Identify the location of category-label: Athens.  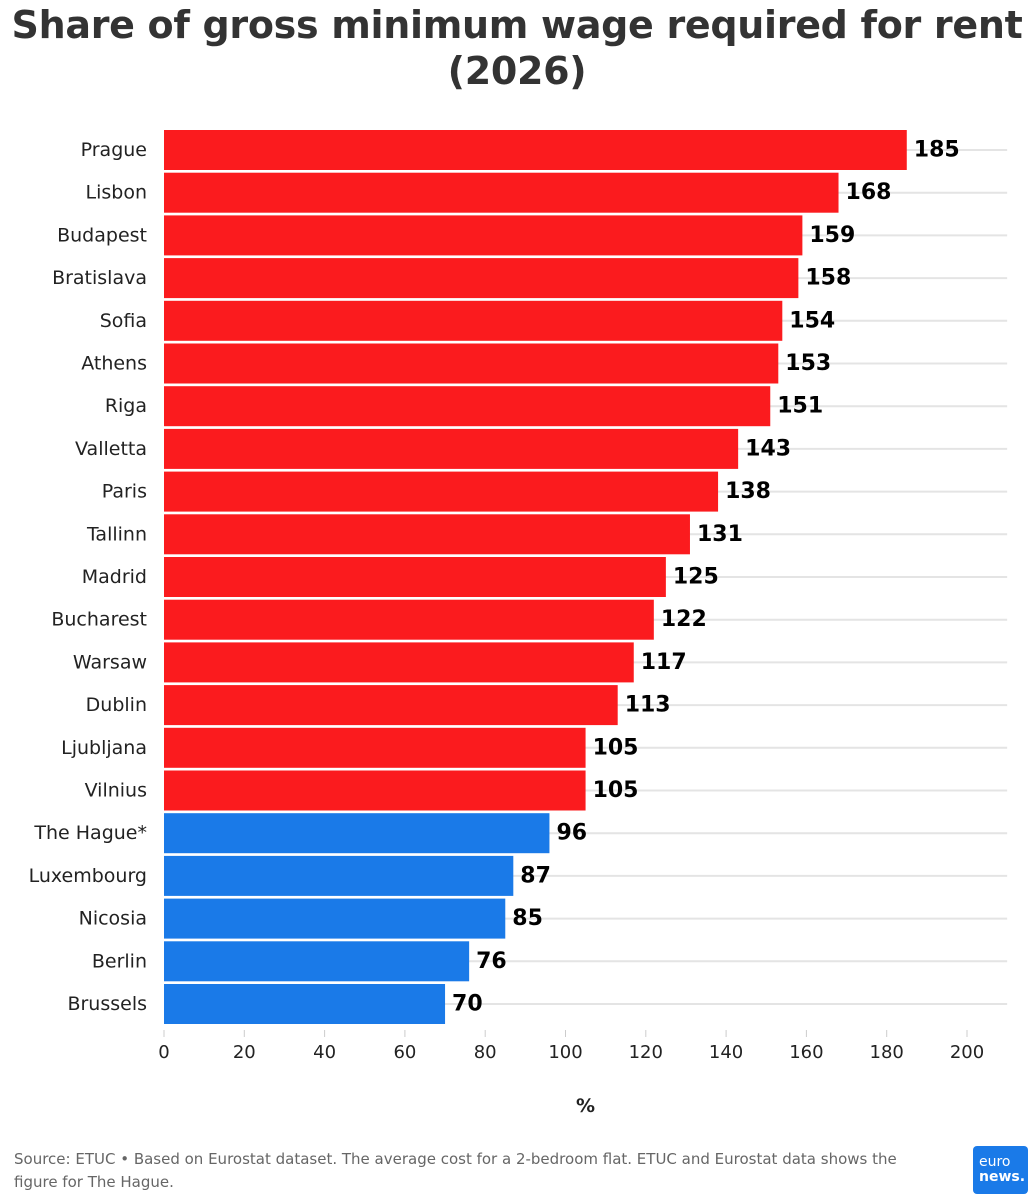
(114, 364).